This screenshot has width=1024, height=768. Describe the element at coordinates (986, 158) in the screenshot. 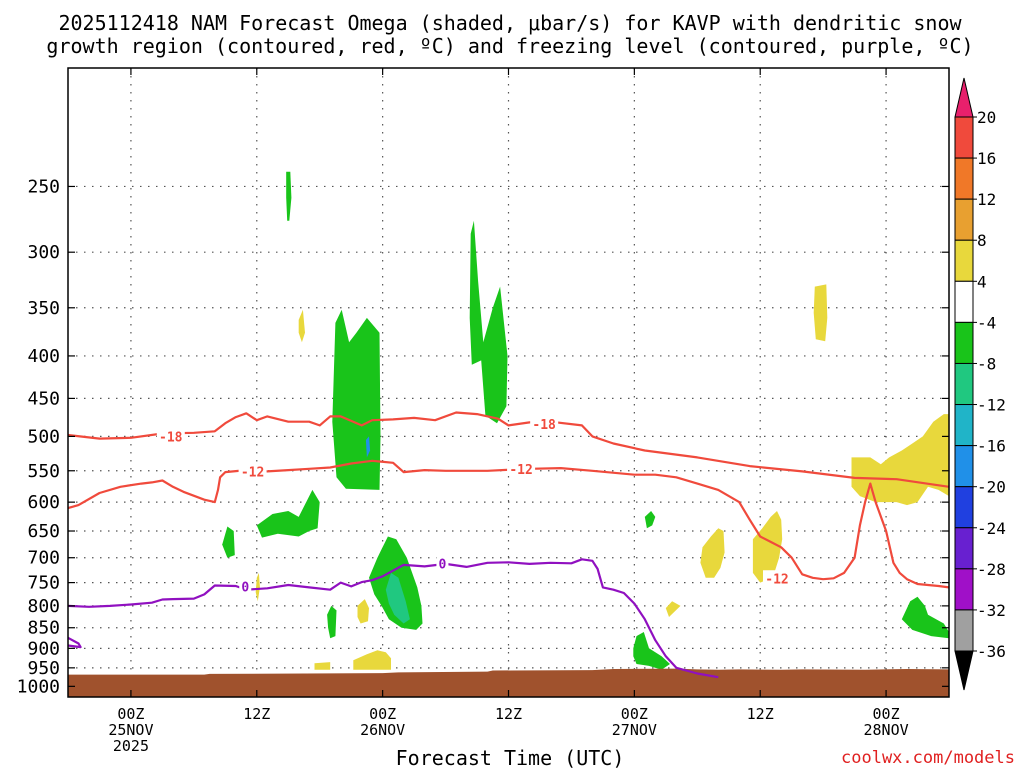

I see `colorbar-label: 16` at that location.